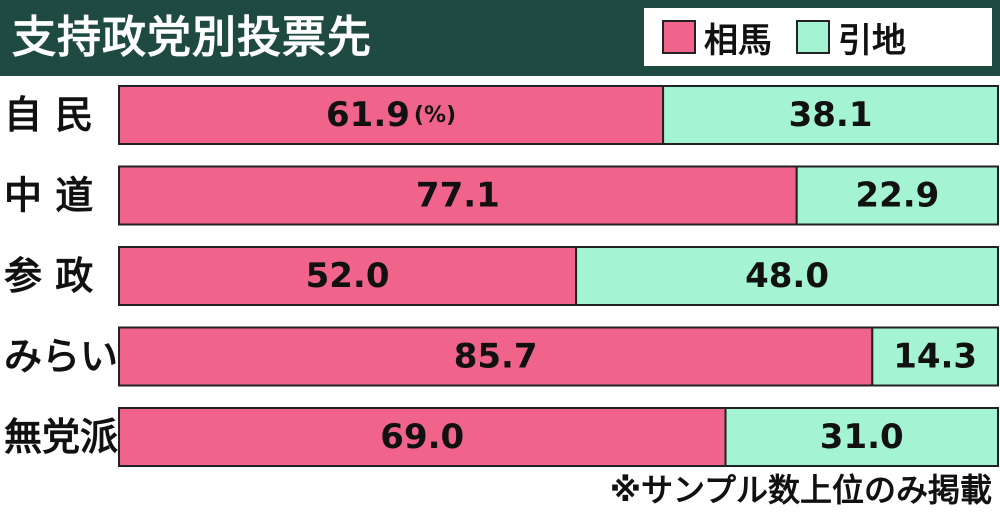  Describe the element at coordinates (48, 196) in the screenshot. I see `category-label: 中 道` at that location.